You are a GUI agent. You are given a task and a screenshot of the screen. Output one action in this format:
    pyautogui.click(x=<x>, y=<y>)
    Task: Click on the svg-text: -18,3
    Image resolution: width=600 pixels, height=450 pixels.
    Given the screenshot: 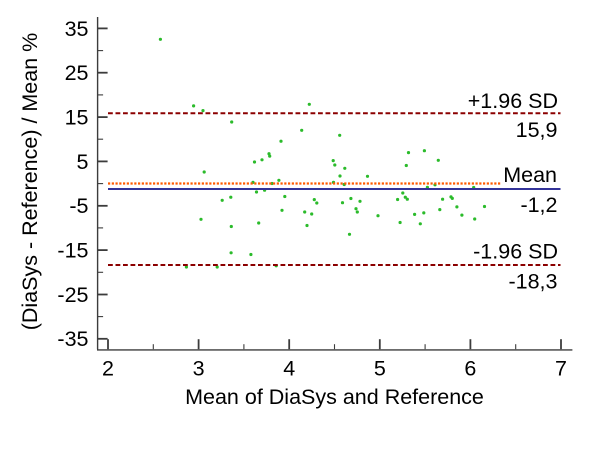 What is the action you would take?
    pyautogui.click(x=532, y=282)
    